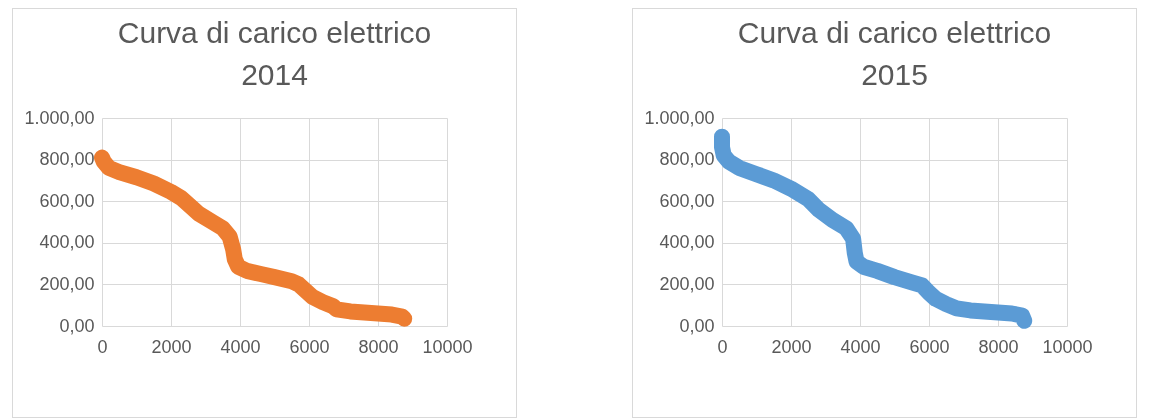  Describe the element at coordinates (894, 53) in the screenshot. I see `chart-title: Curva di carico elettrico 2015` at that location.